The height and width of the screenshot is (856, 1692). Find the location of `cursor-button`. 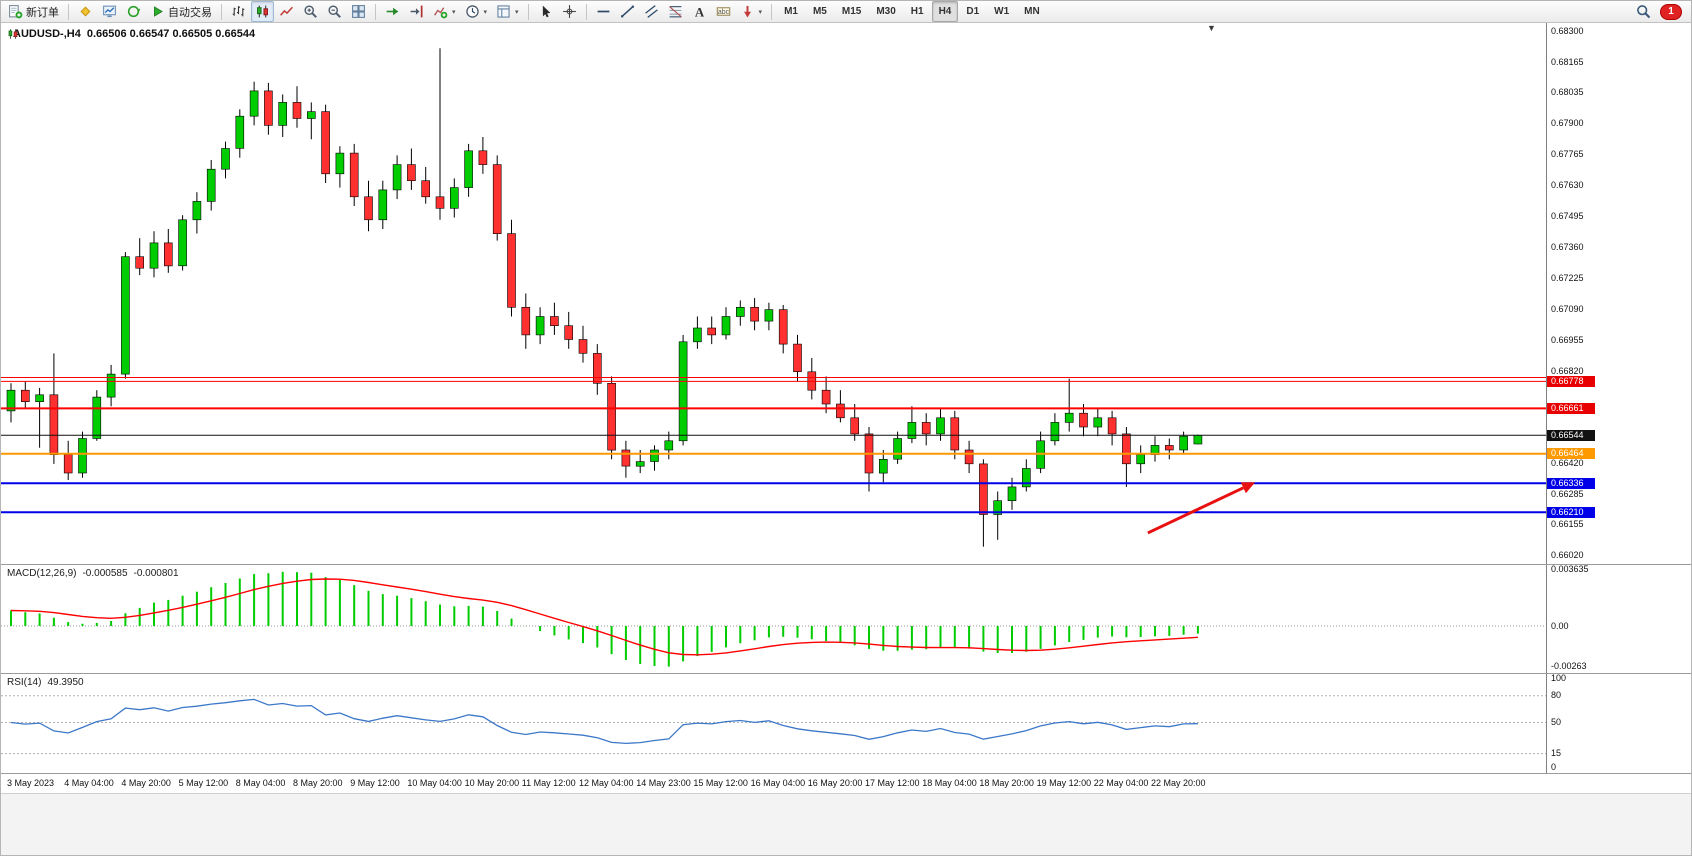

cursor-button is located at coordinates (545, 11).